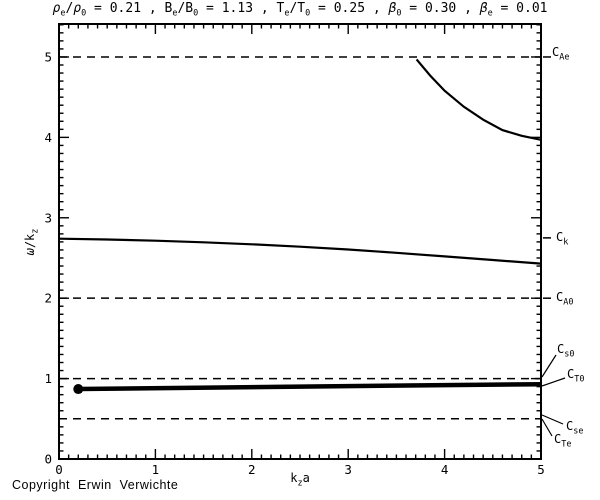 Image resolution: width=600 pixels, height=500 pixels. What do you see at coordinates (32, 242) in the screenshot?
I see `y-axis-label: ω/kz` at bounding box center [32, 242].